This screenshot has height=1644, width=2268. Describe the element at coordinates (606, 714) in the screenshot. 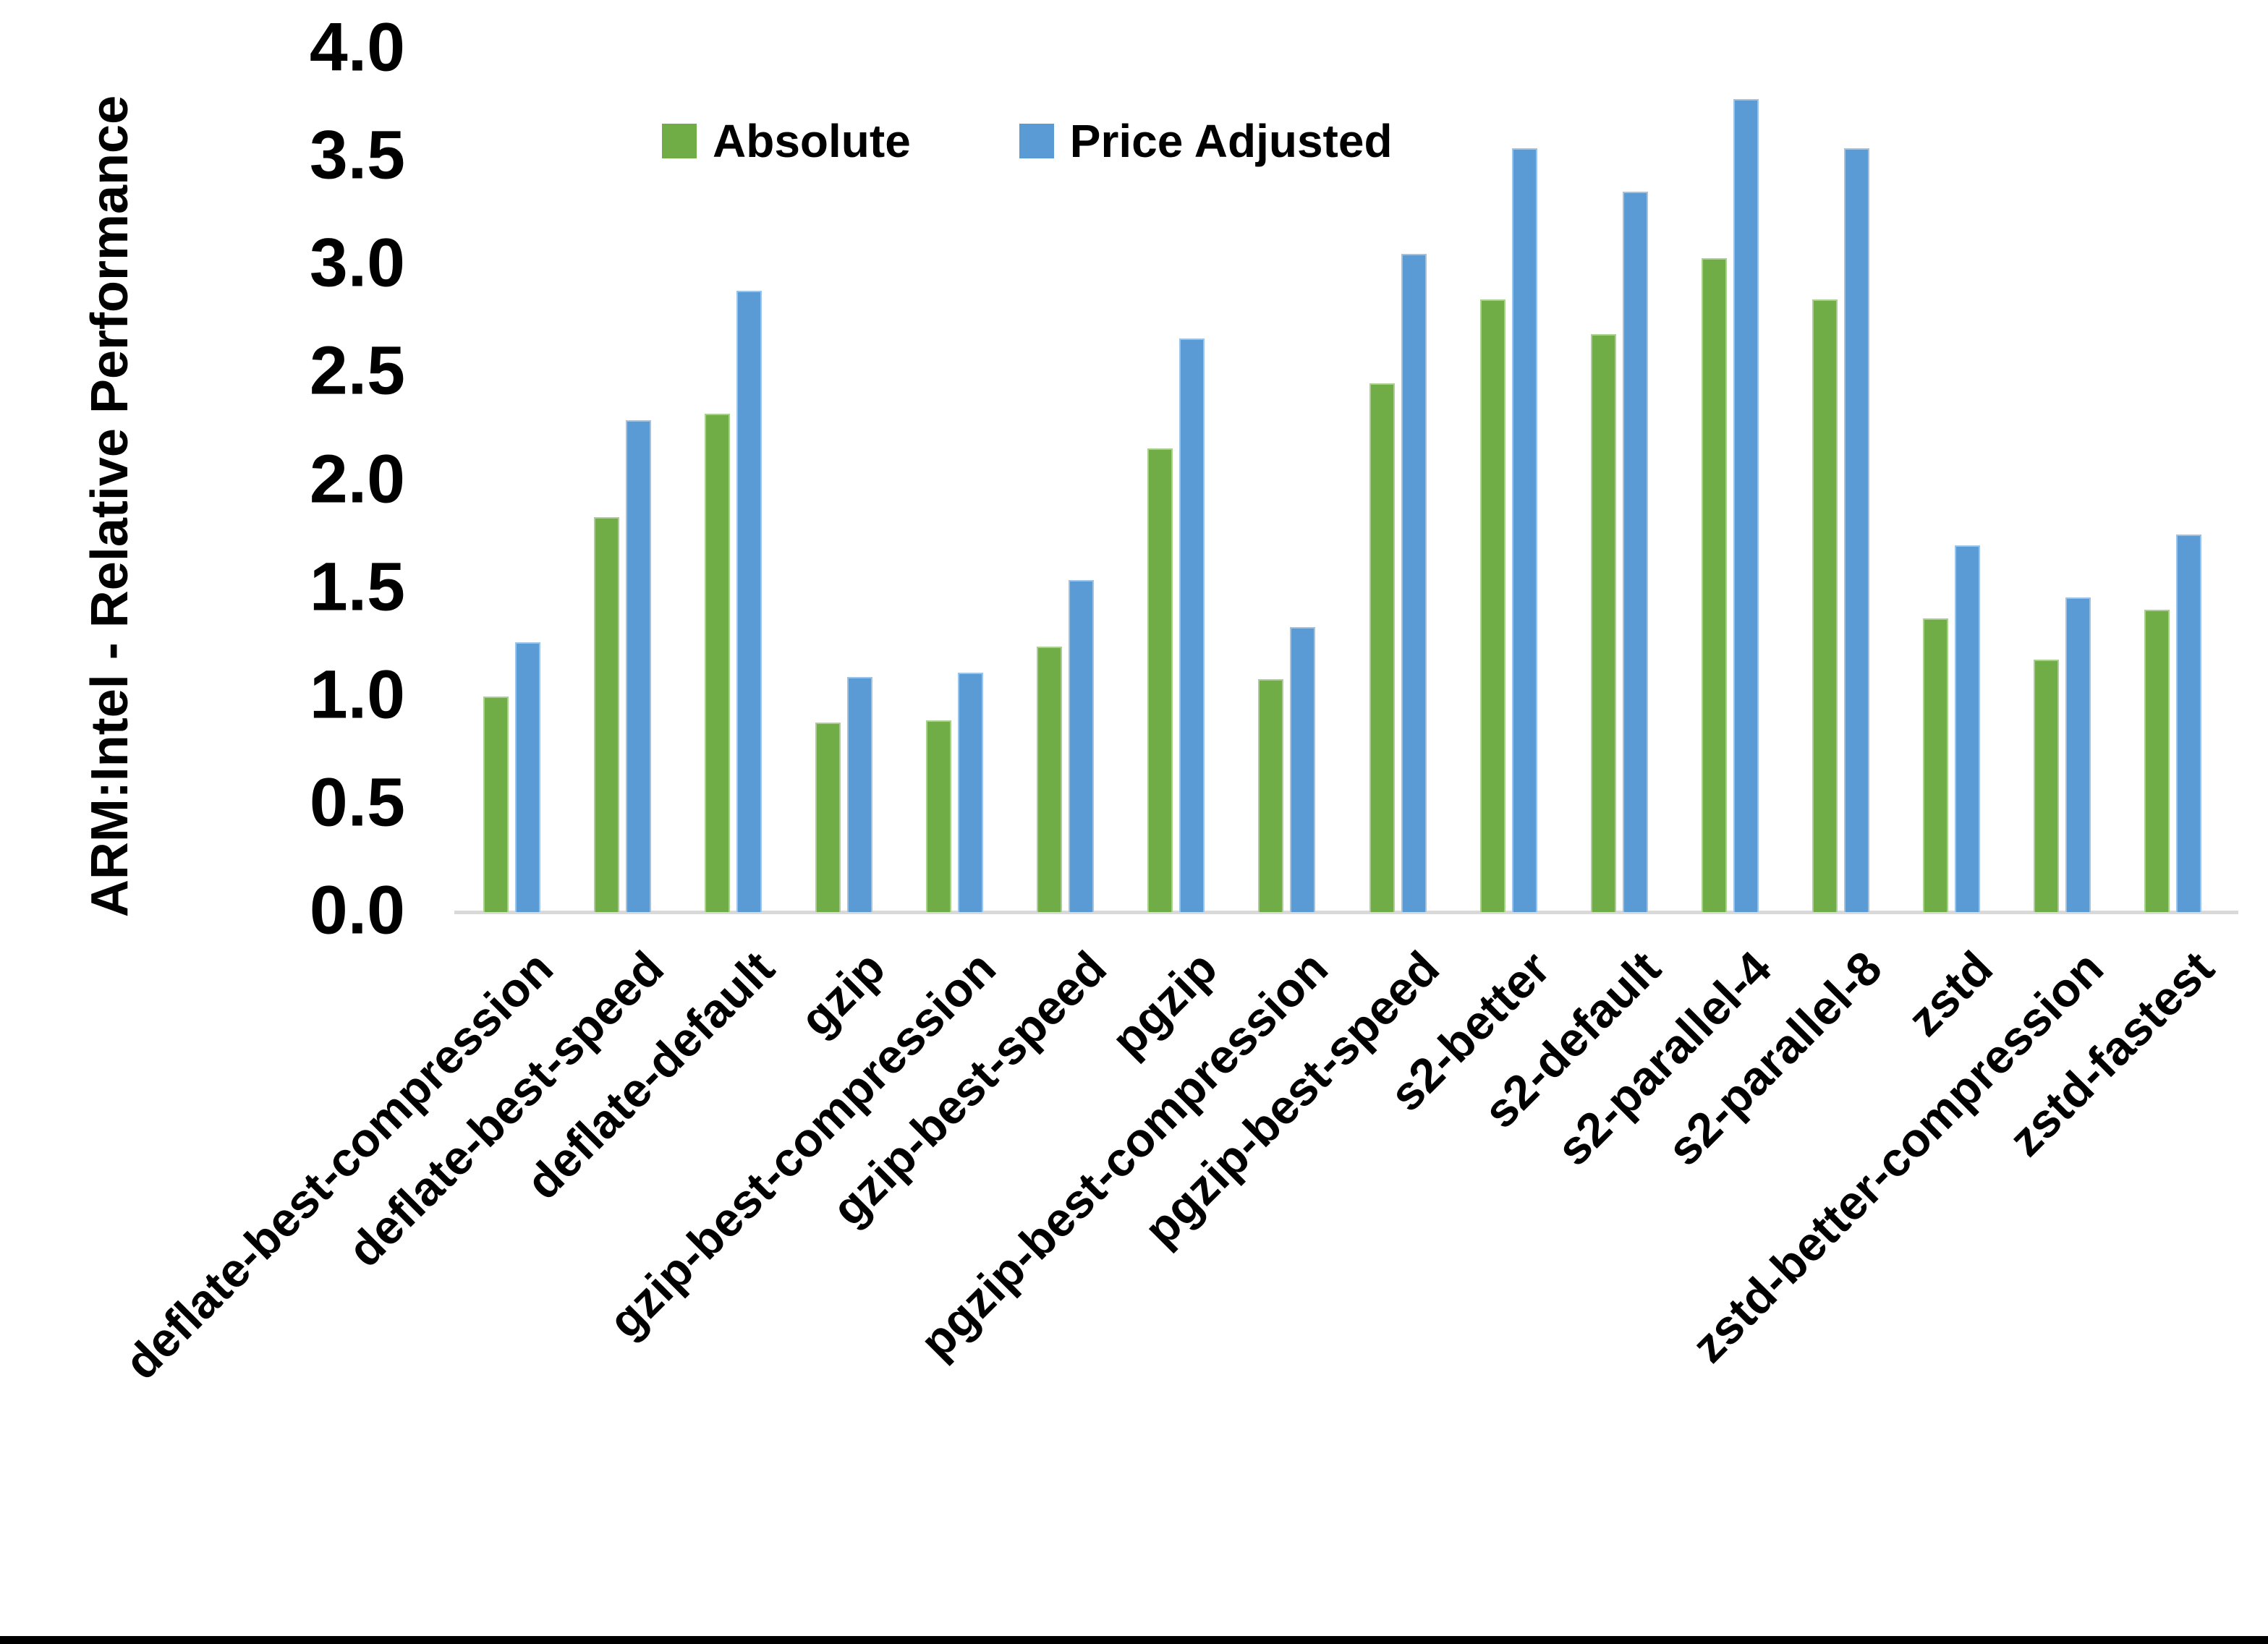

I see `bar-absolute-deflate-best-speed` at that location.